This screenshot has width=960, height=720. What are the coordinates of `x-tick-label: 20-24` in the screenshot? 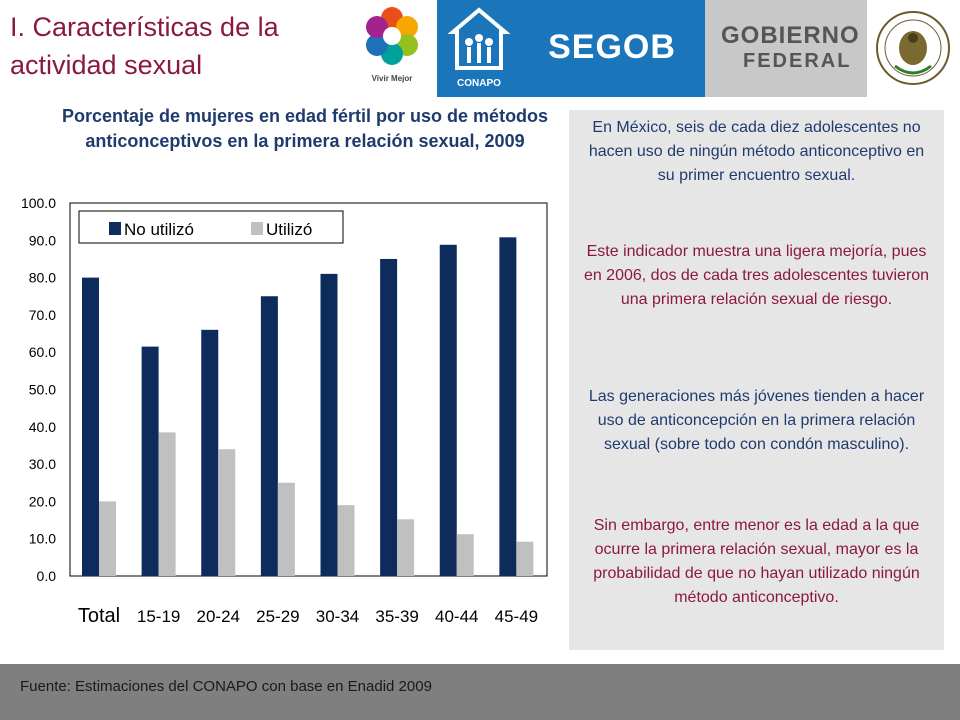 It's located at (218, 616).